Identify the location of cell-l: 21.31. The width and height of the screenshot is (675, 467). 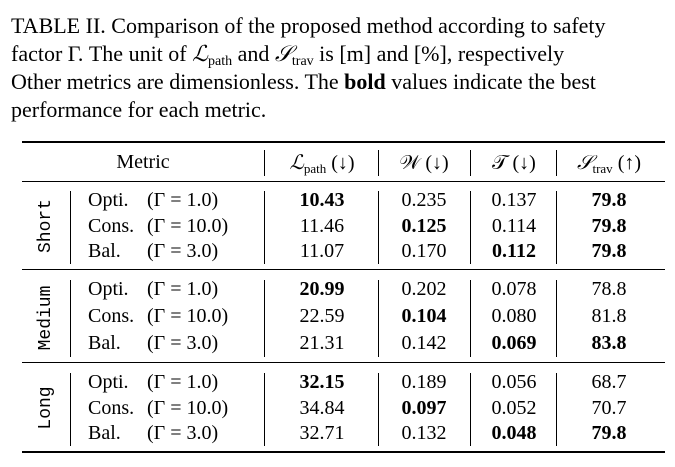
(322, 343).